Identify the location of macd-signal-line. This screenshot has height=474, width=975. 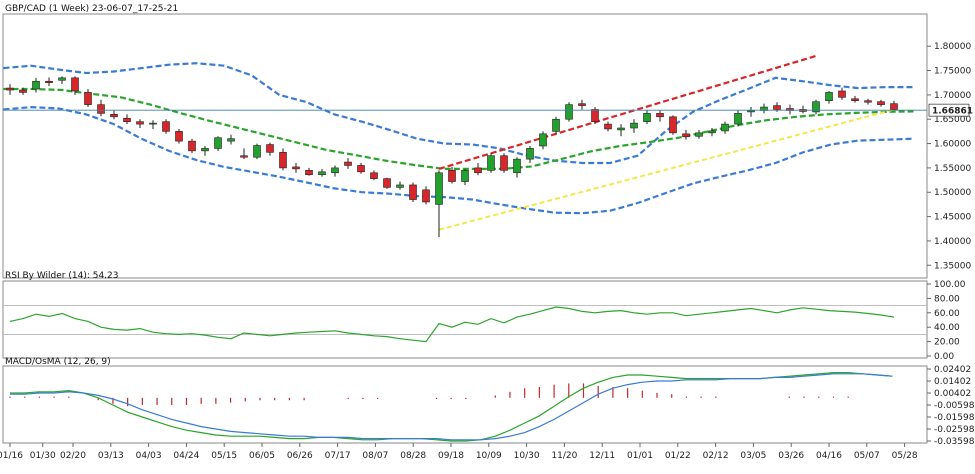
(451, 407).